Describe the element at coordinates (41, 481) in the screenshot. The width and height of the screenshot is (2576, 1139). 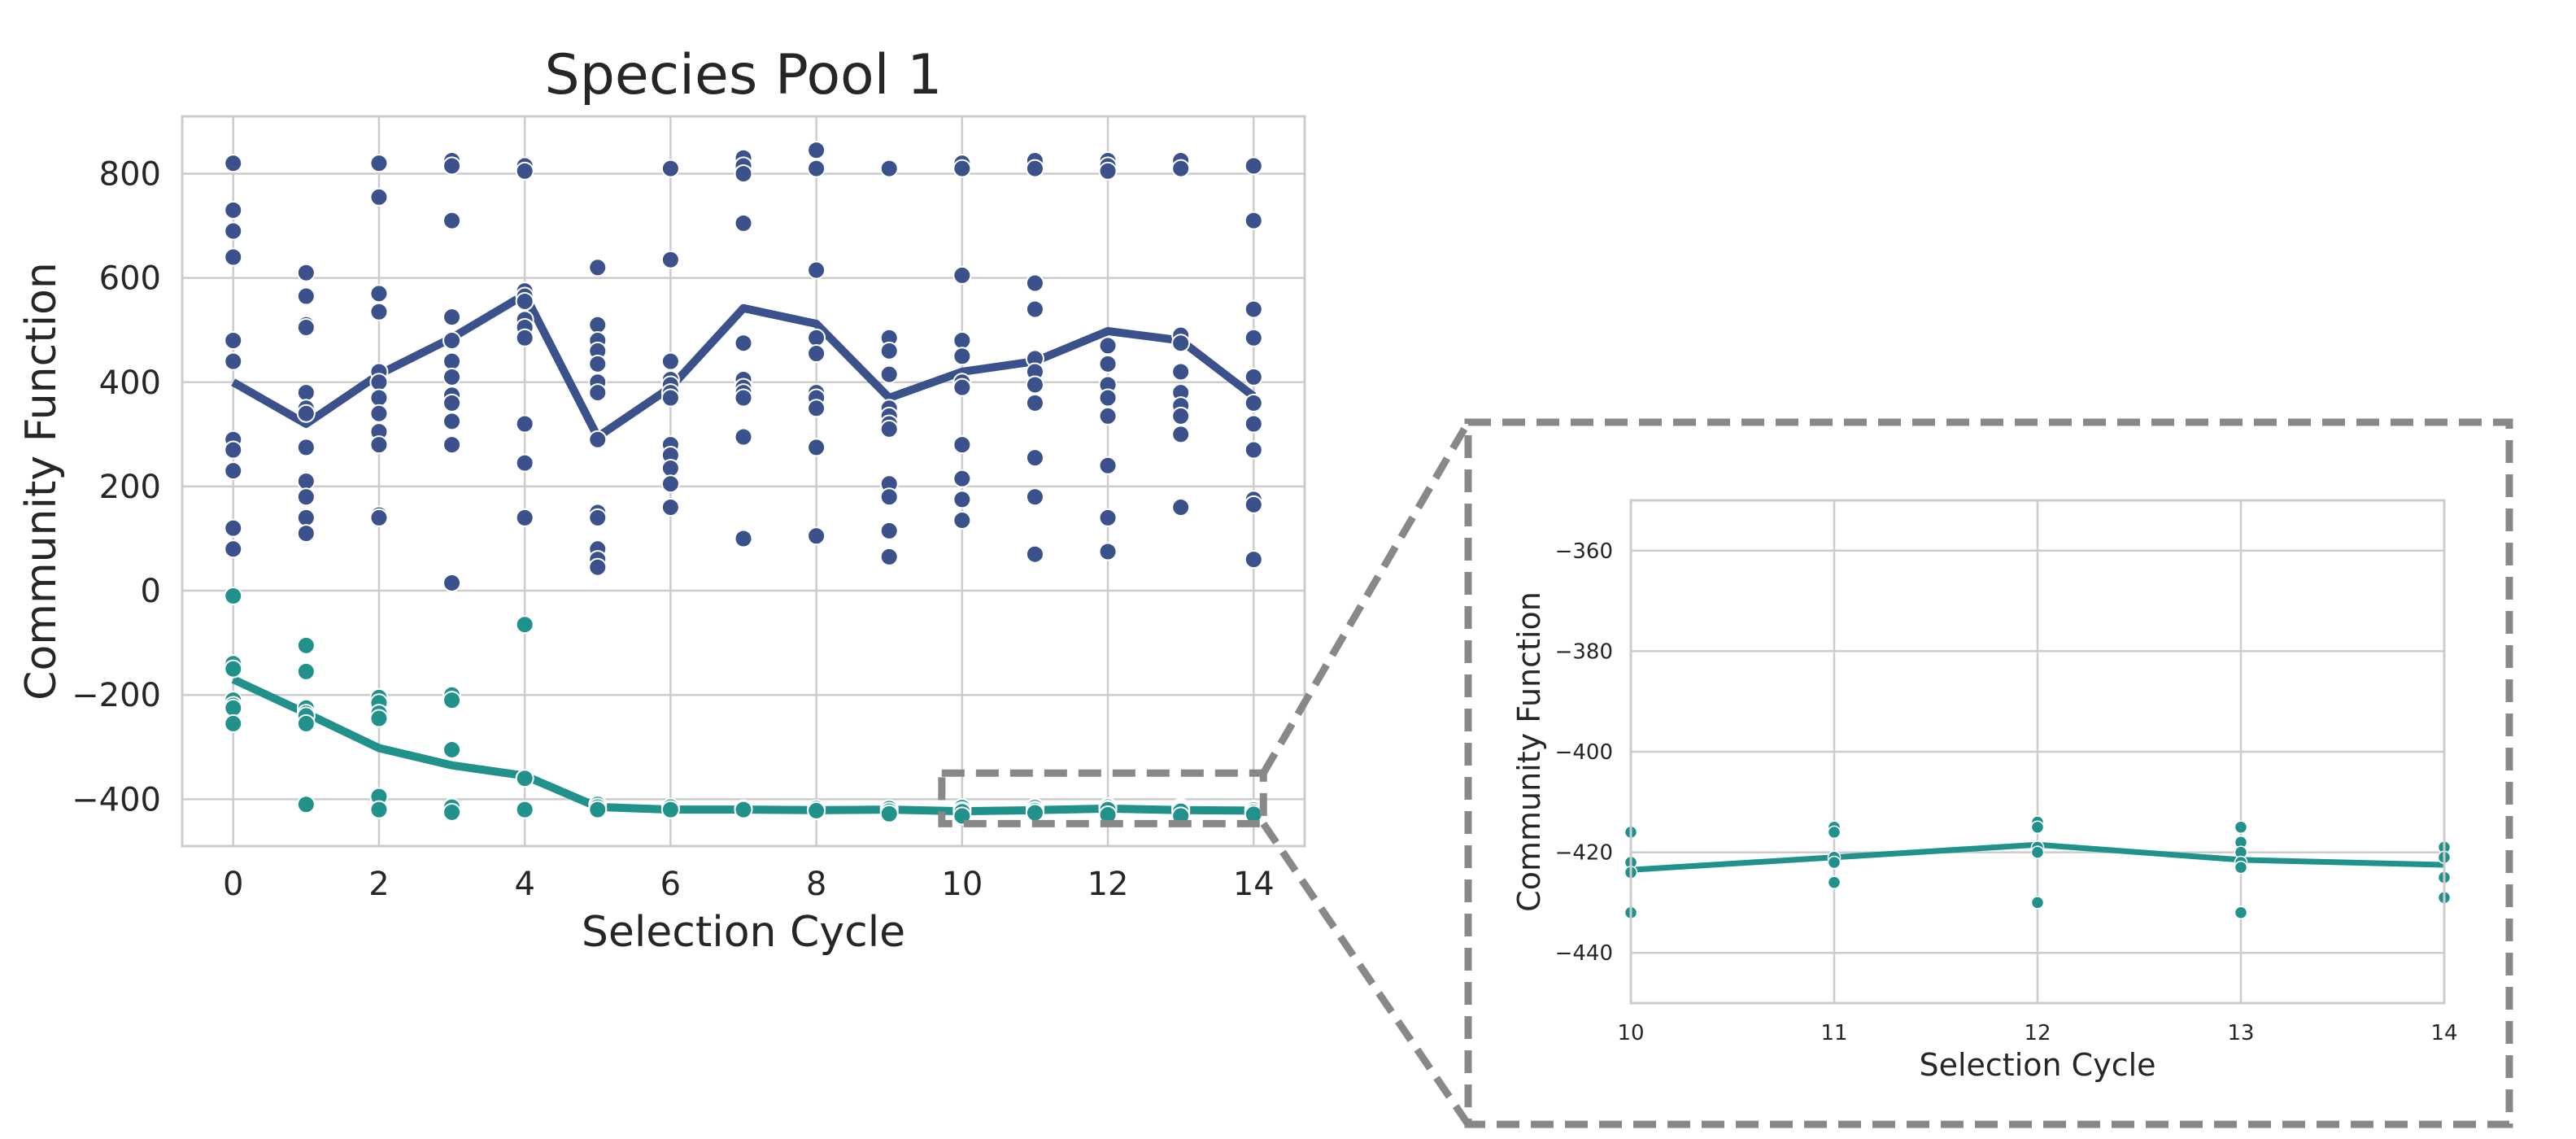
I see `y-axis-label: Community Function` at that location.